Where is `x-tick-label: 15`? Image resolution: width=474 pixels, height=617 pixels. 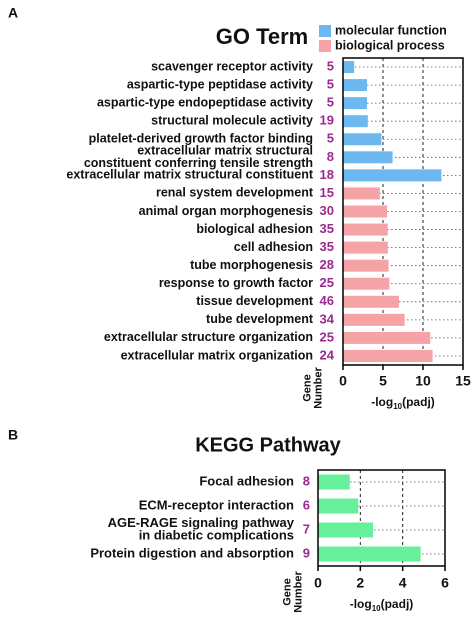
x-tick-label: 15 is located at coordinates (463, 381).